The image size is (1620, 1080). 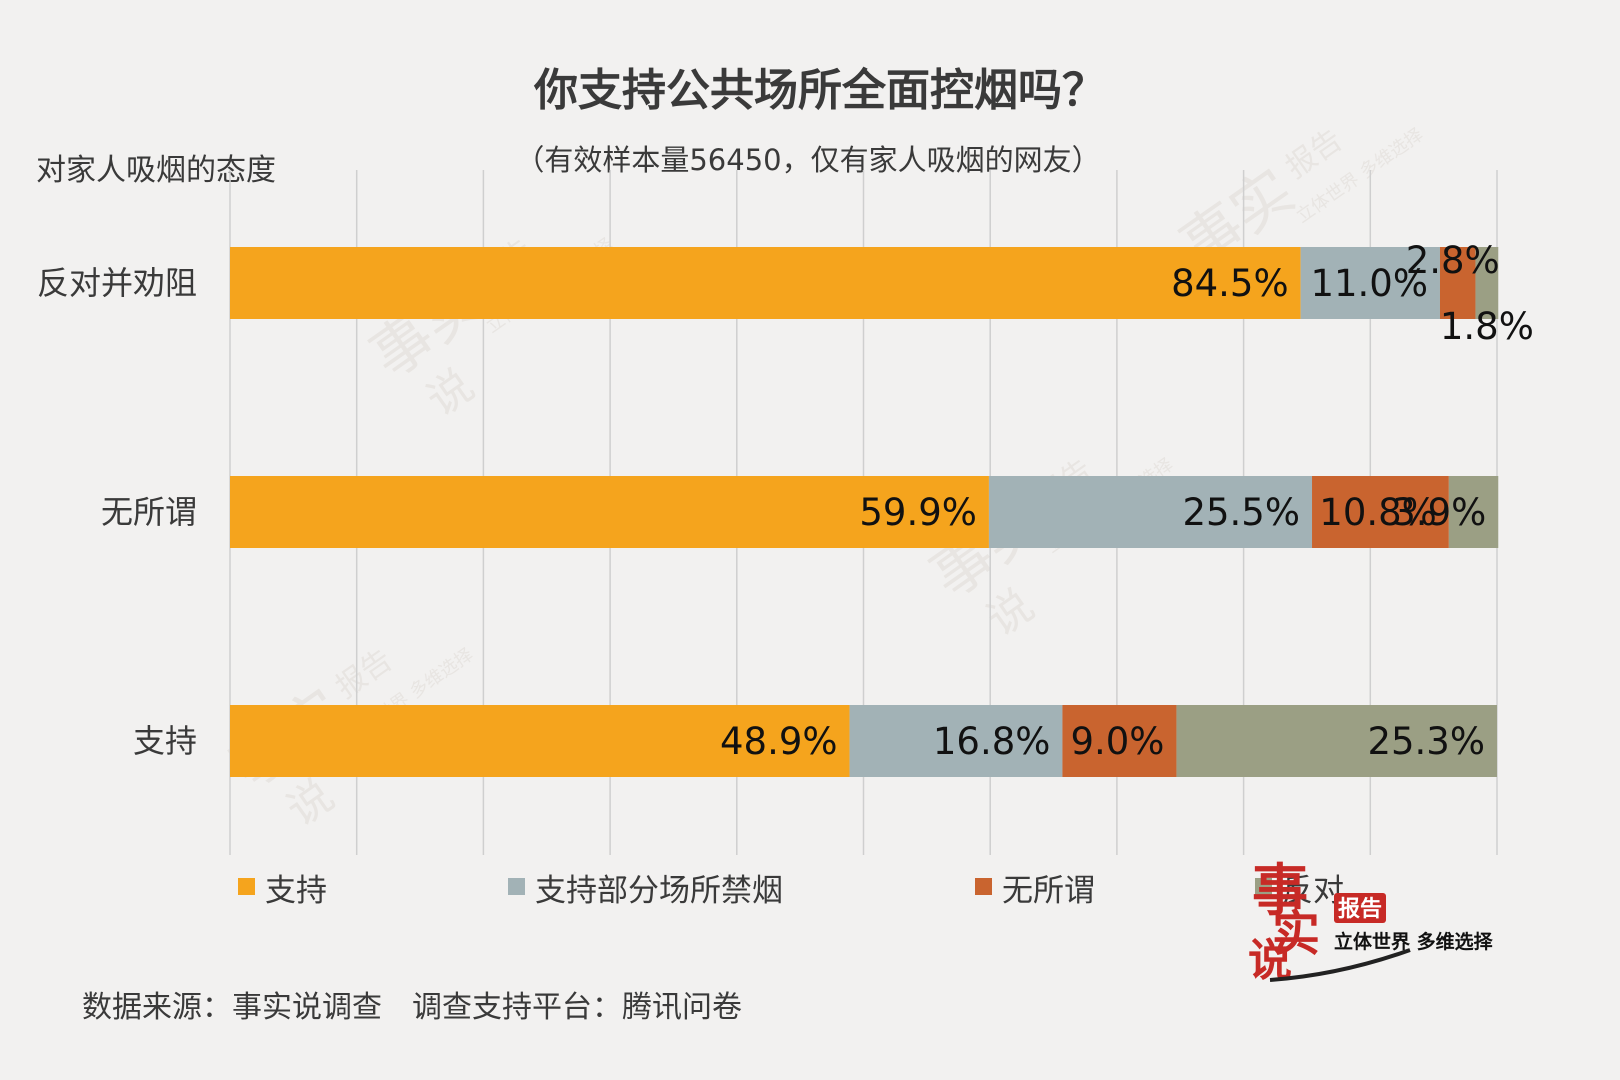 I want to click on chart-subtitle: （有效样本量56450，仅有家人吸烟的网友）, so click(x=807, y=160).